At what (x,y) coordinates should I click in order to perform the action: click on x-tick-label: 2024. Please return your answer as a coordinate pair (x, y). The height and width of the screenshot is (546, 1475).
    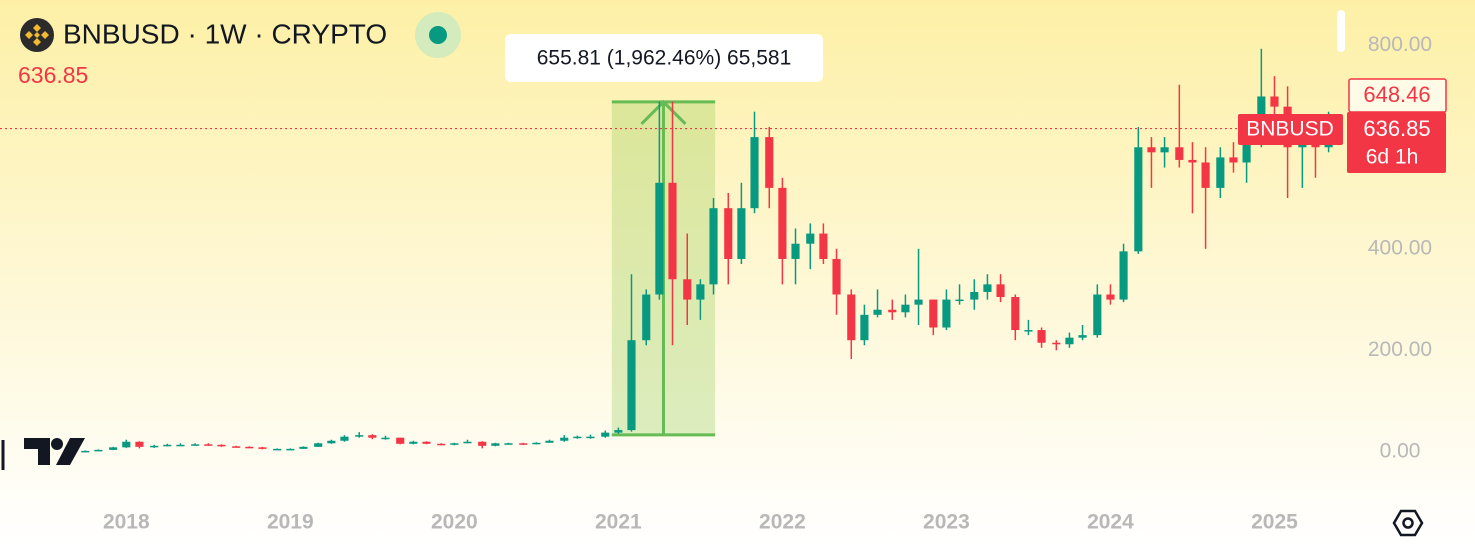
    Looking at the image, I should click on (1110, 522).